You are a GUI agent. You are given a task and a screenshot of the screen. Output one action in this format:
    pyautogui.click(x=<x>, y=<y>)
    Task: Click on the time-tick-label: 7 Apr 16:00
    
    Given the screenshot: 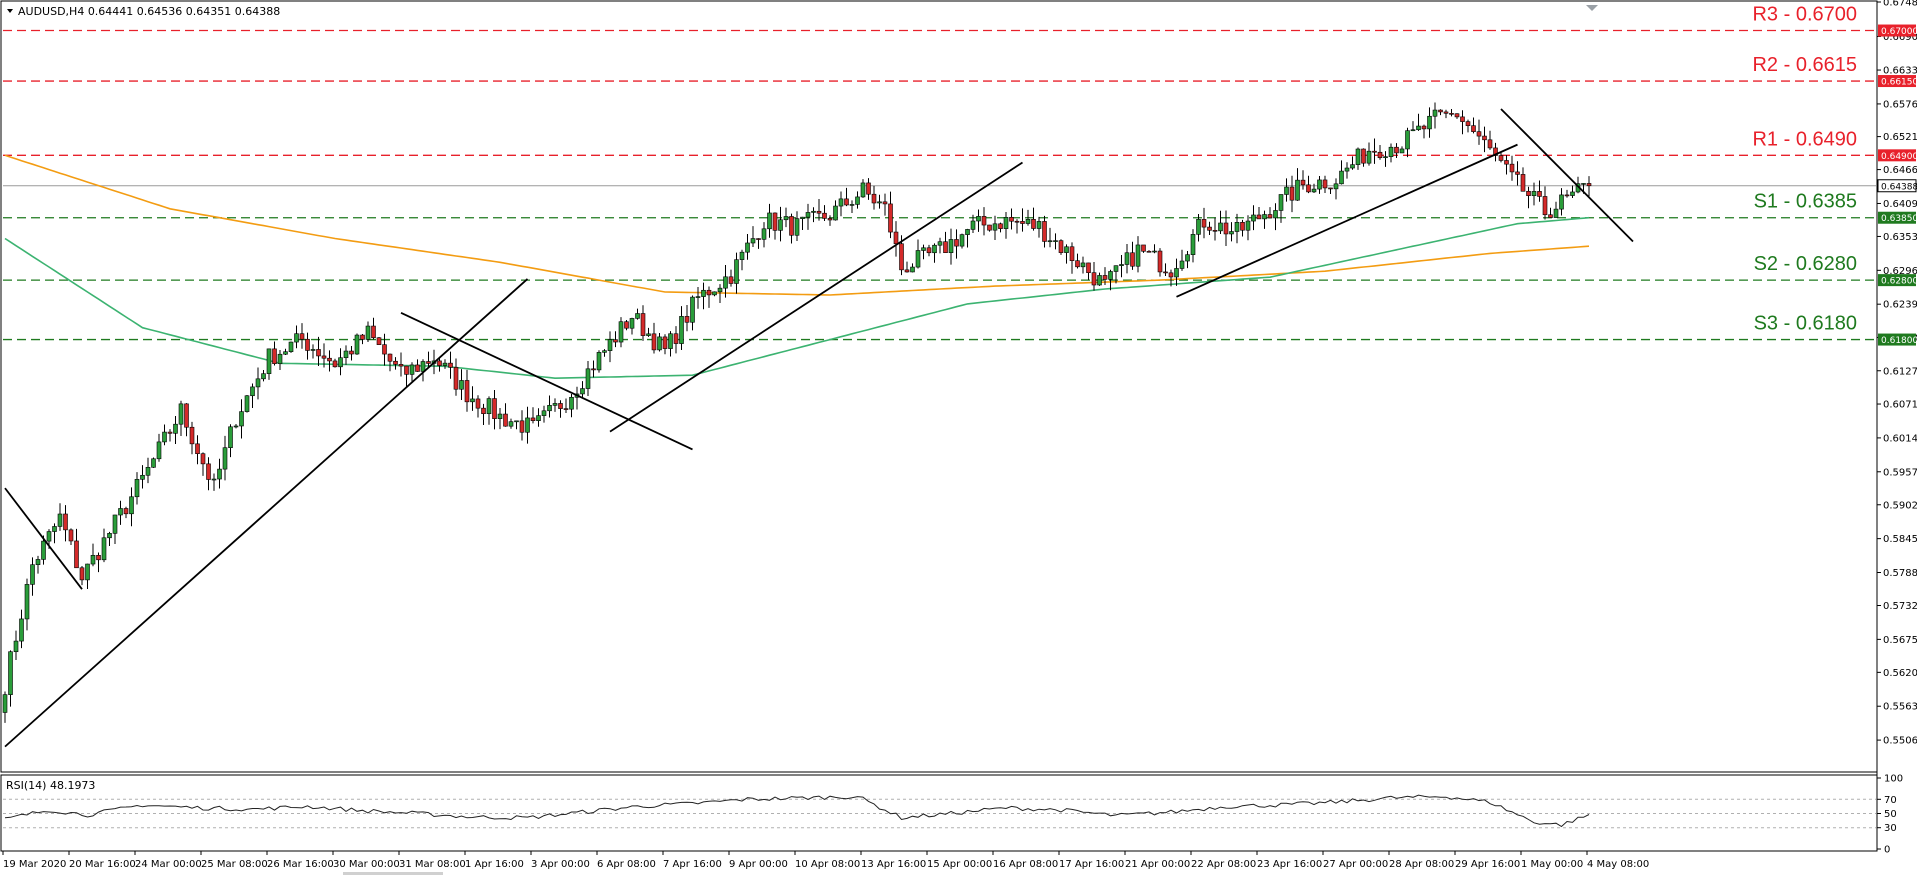 What is the action you would take?
    pyautogui.click(x=692, y=864)
    